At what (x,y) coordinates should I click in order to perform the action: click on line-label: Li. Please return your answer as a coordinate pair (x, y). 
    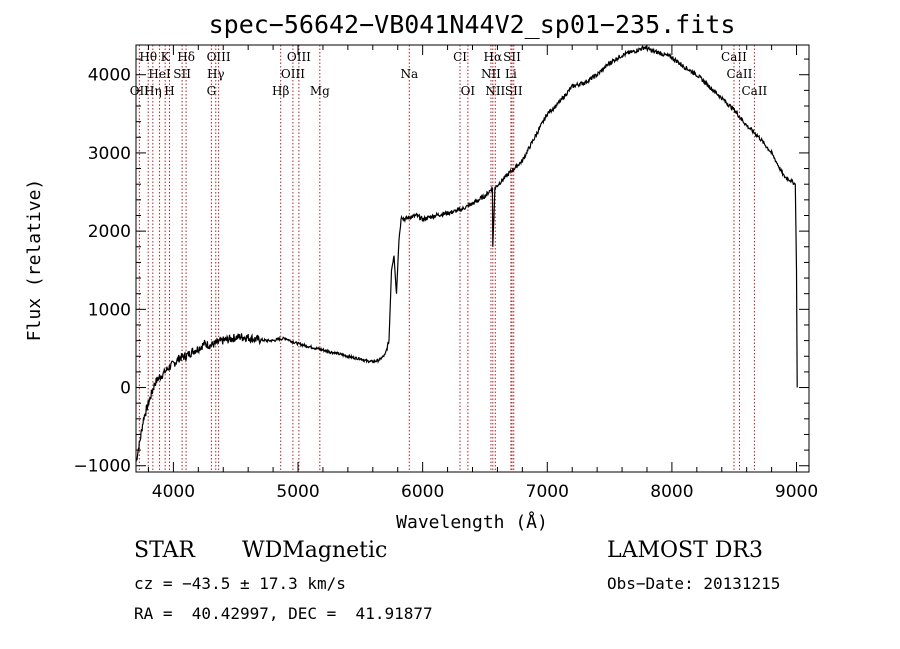
    Looking at the image, I should click on (511, 74).